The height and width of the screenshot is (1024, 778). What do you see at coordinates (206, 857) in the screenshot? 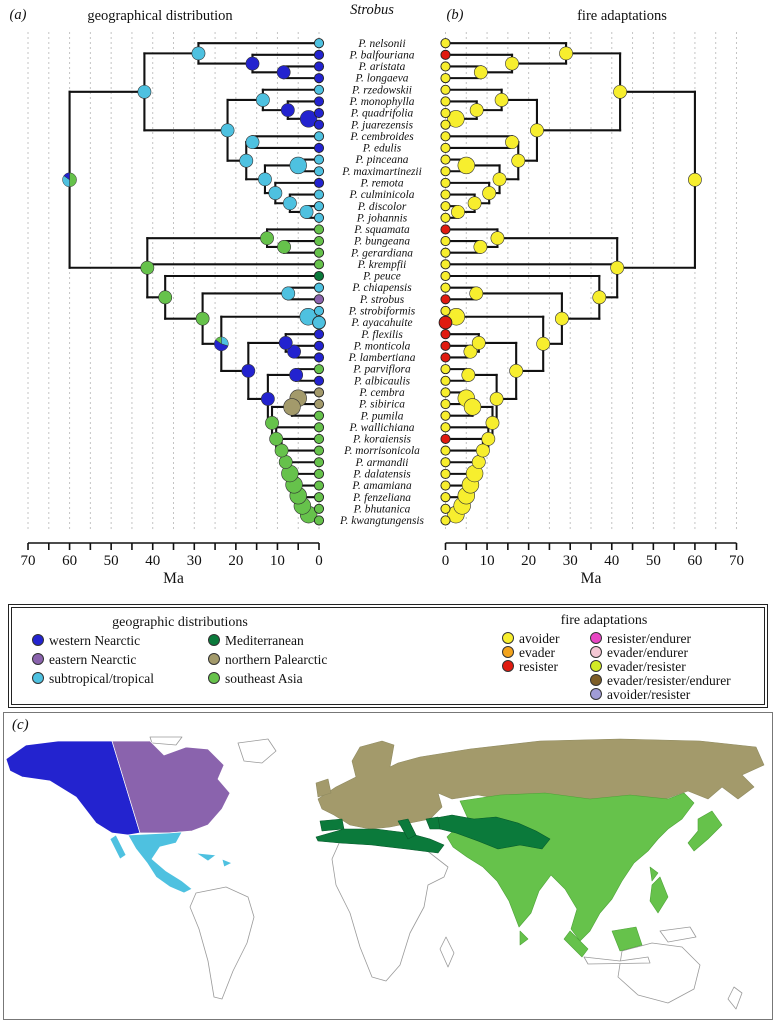
I see `map-region-cuba` at bounding box center [206, 857].